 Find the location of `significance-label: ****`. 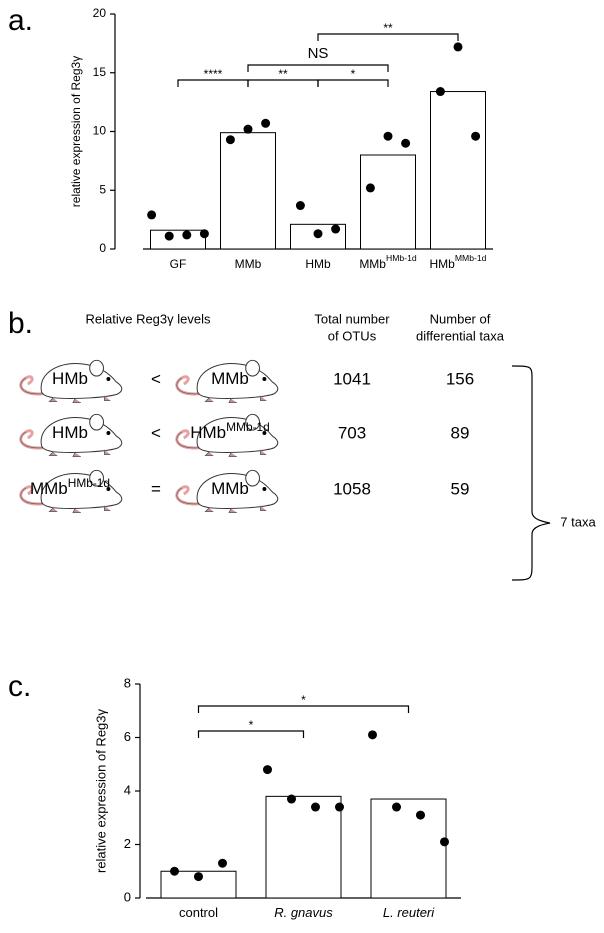

significance-label: **** is located at coordinates (213, 74).